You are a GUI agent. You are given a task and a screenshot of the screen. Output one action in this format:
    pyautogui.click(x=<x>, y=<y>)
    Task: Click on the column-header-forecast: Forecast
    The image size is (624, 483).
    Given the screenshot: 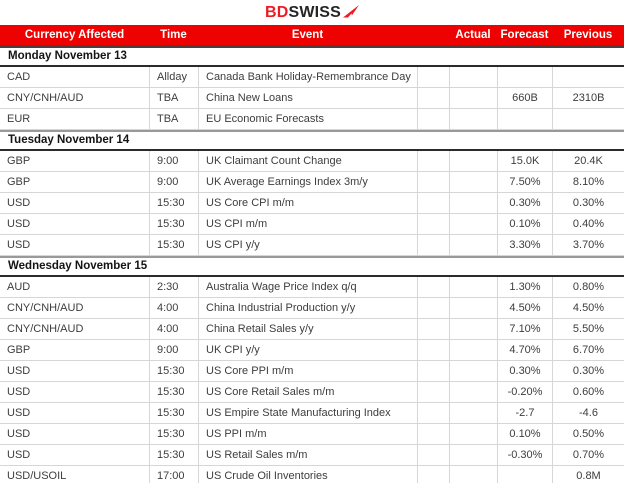 What is the action you would take?
    pyautogui.click(x=524, y=35)
    